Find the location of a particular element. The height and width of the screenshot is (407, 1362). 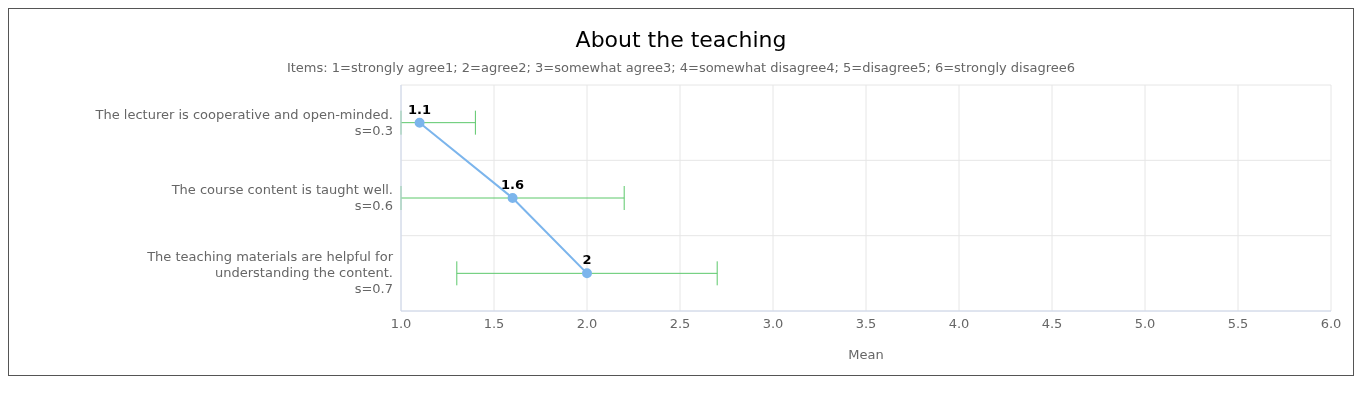

y-tick-label: The course content is taught well. s=0.6 is located at coordinates (281, 197).